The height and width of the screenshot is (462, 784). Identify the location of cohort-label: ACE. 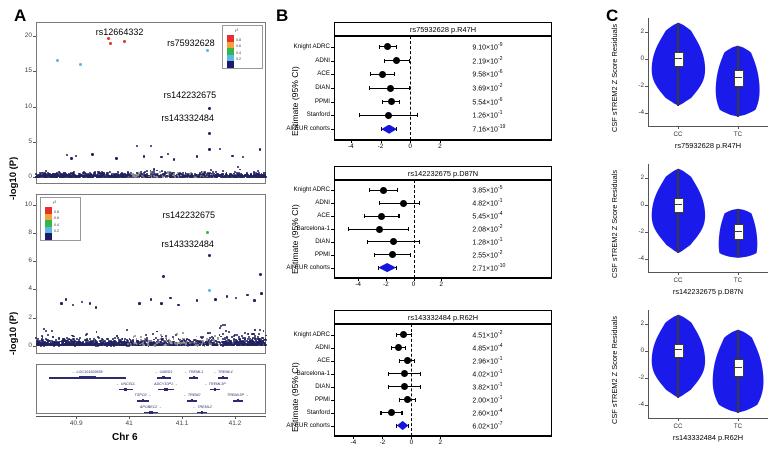
(323, 360).